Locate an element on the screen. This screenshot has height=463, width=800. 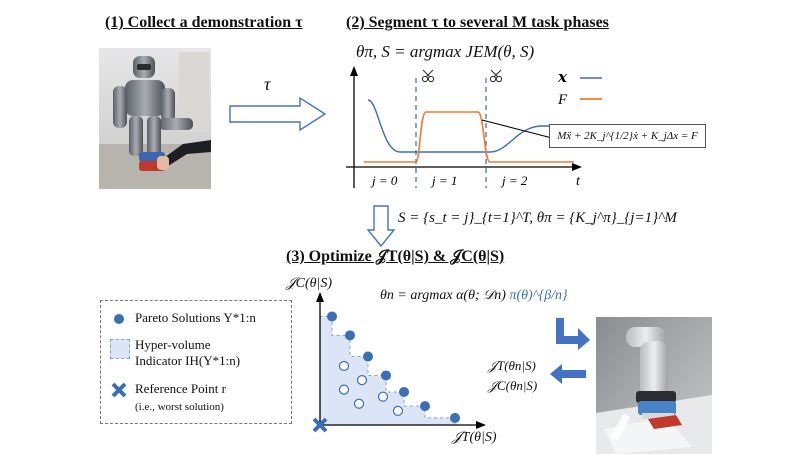
legend-pareto-label: Pareto Solutions Y*1:n is located at coordinates (195, 317).